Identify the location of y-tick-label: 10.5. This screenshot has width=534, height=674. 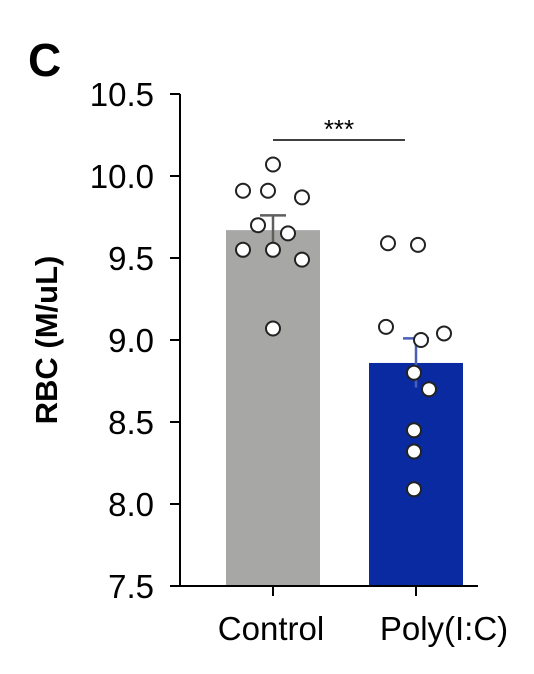
(122, 94).